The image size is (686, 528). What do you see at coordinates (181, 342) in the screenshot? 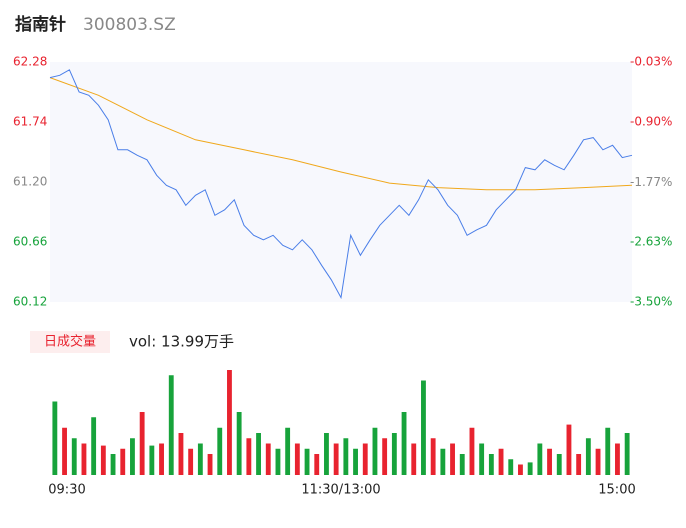
I see `volume-label: vol: 13.99万手` at bounding box center [181, 342].